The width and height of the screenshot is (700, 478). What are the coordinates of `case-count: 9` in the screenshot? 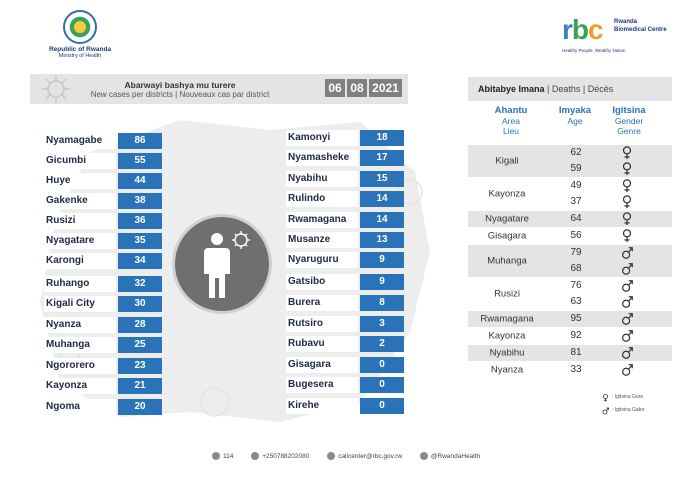 It's located at (382, 260).